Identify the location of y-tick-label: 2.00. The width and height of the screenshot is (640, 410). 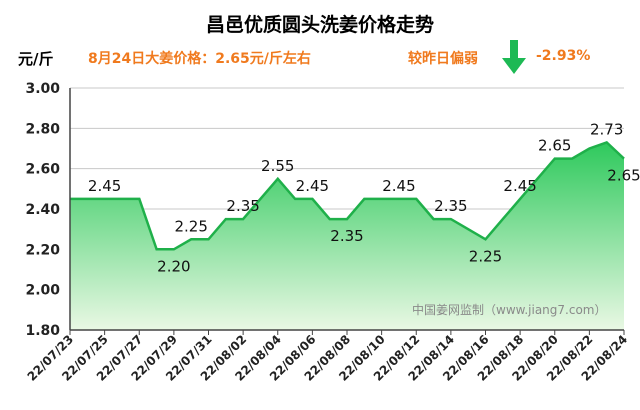
(42, 291).